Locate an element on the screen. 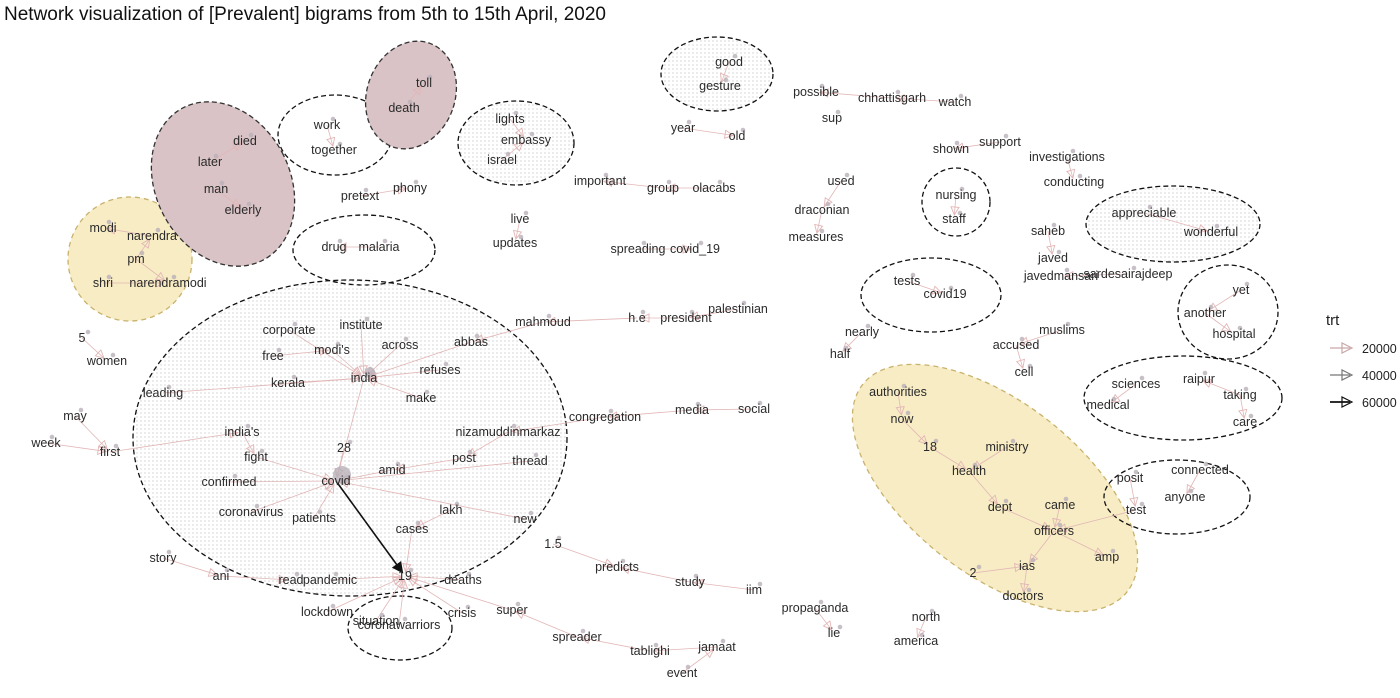 The height and width of the screenshot is (698, 1400). node-label-107: dept is located at coordinates (1000, 507).